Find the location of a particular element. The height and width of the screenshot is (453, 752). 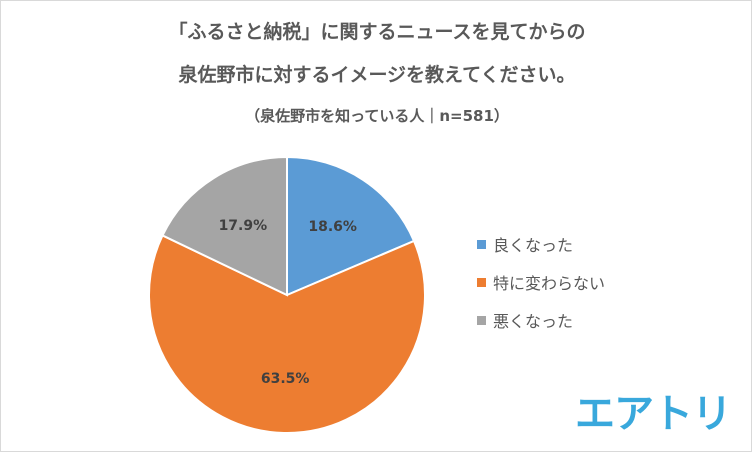

chart-title-line-1: 「ふるさと納税」に関するニュースを見てからの is located at coordinates (377, 32).